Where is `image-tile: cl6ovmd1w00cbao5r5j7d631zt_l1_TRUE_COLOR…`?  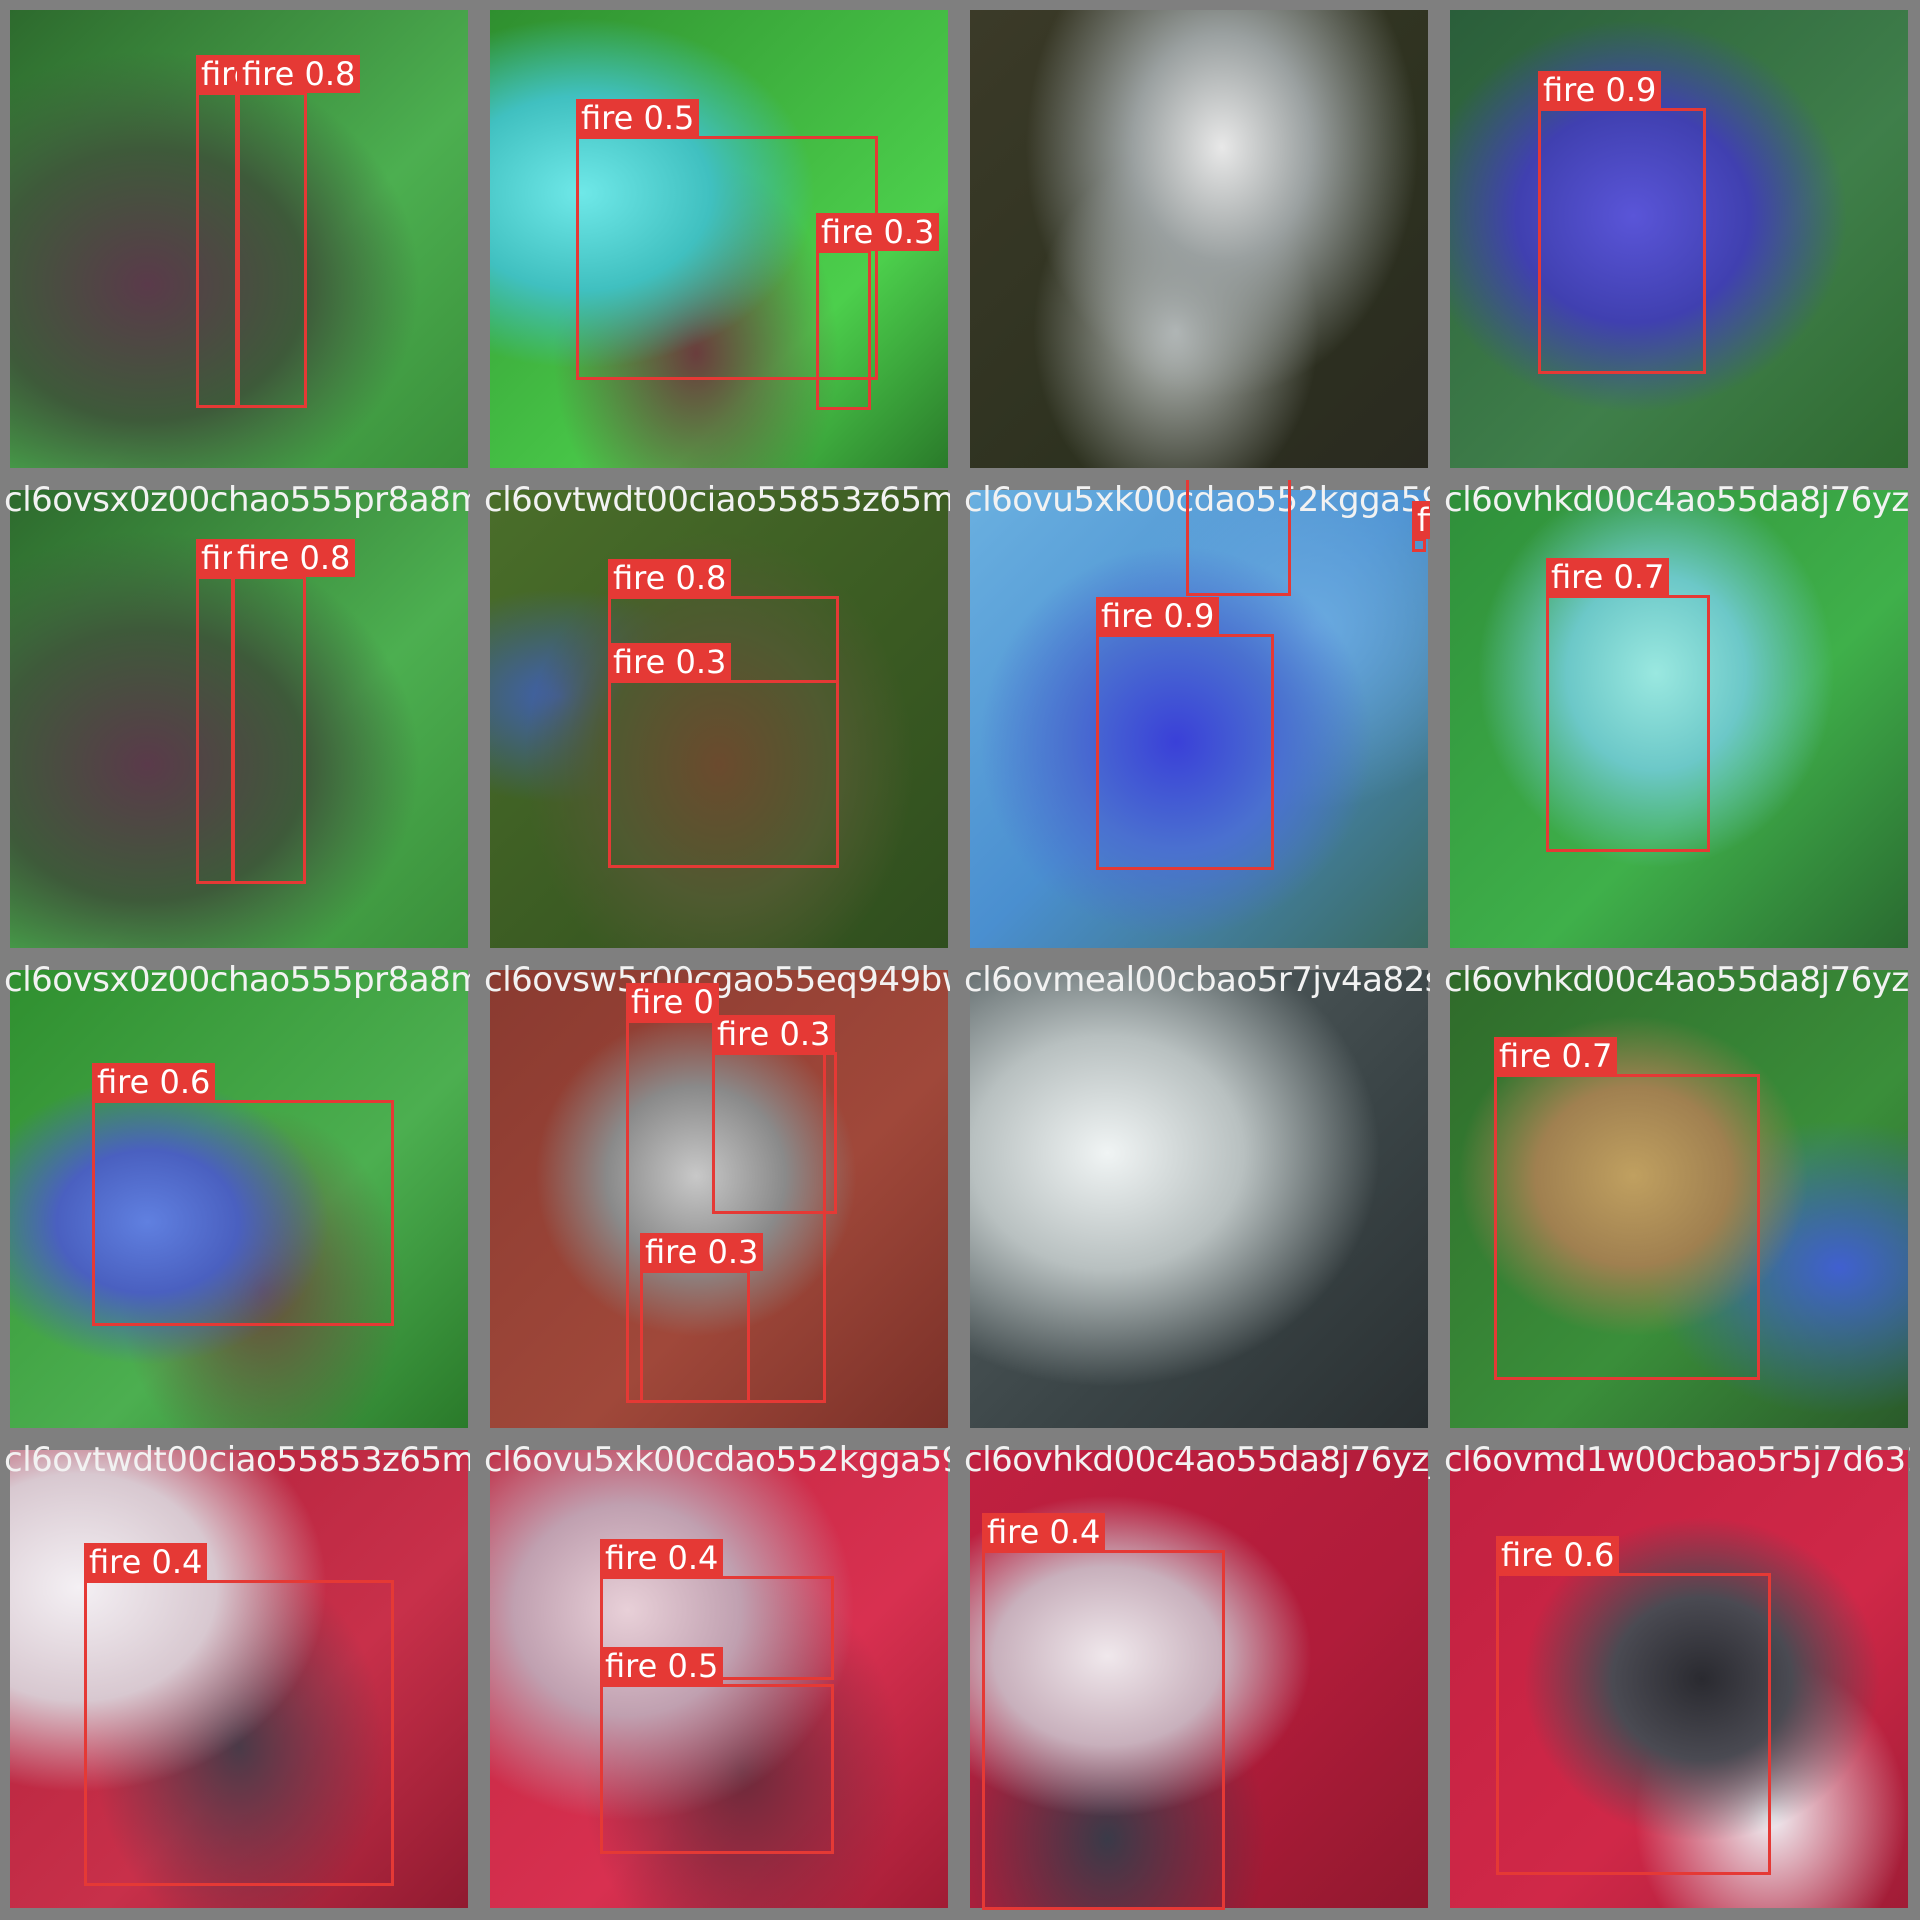
image-tile: cl6ovmd1w00cbao5r5j7d631zt_l1_TRUE_COLOR… is located at coordinates (1675, 1675).